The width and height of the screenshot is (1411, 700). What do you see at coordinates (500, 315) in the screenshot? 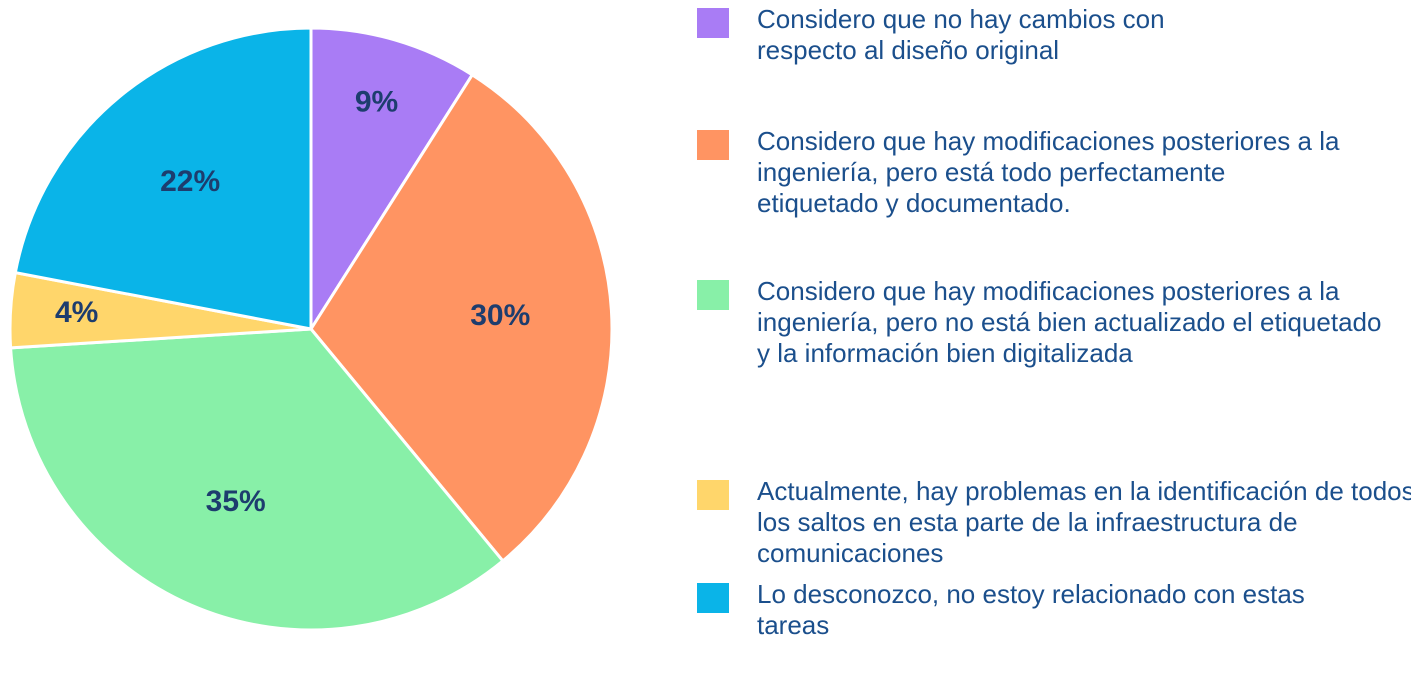
I see `data-label: 30%` at bounding box center [500, 315].